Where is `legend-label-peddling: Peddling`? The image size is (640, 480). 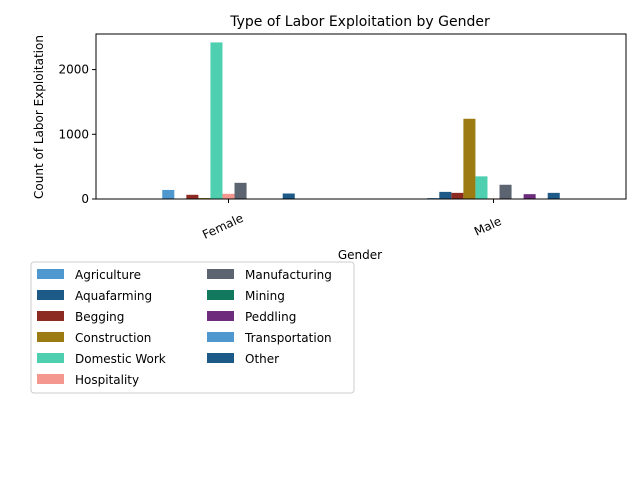
legend-label-peddling: Peddling is located at coordinates (270, 317).